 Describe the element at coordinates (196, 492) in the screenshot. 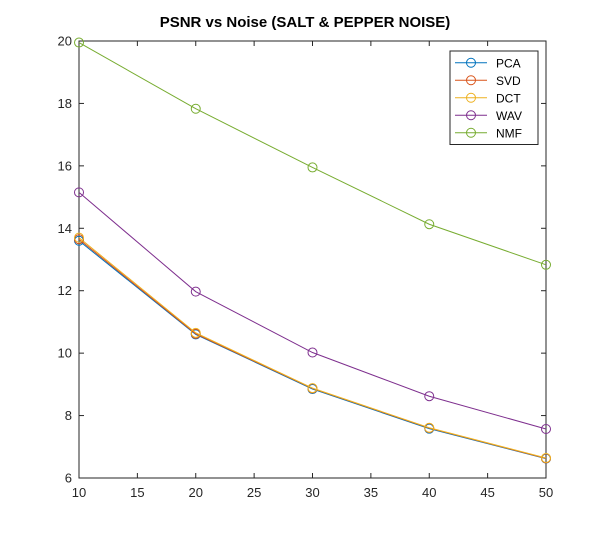

I see `x-tick-label: 20` at that location.